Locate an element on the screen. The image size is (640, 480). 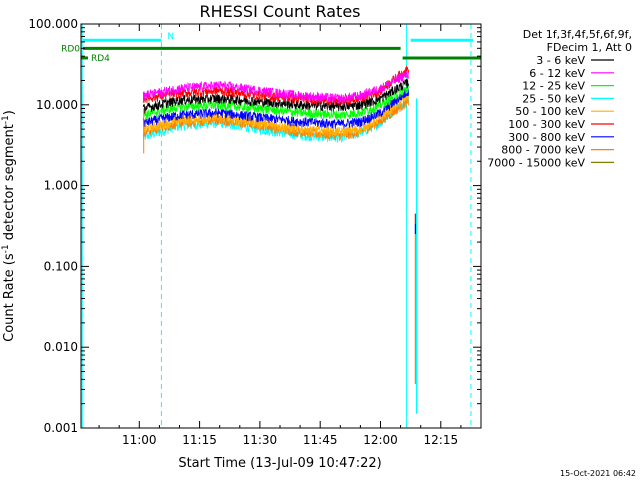
y-tick-label-1: 10.000 is located at coordinates (57, 105).